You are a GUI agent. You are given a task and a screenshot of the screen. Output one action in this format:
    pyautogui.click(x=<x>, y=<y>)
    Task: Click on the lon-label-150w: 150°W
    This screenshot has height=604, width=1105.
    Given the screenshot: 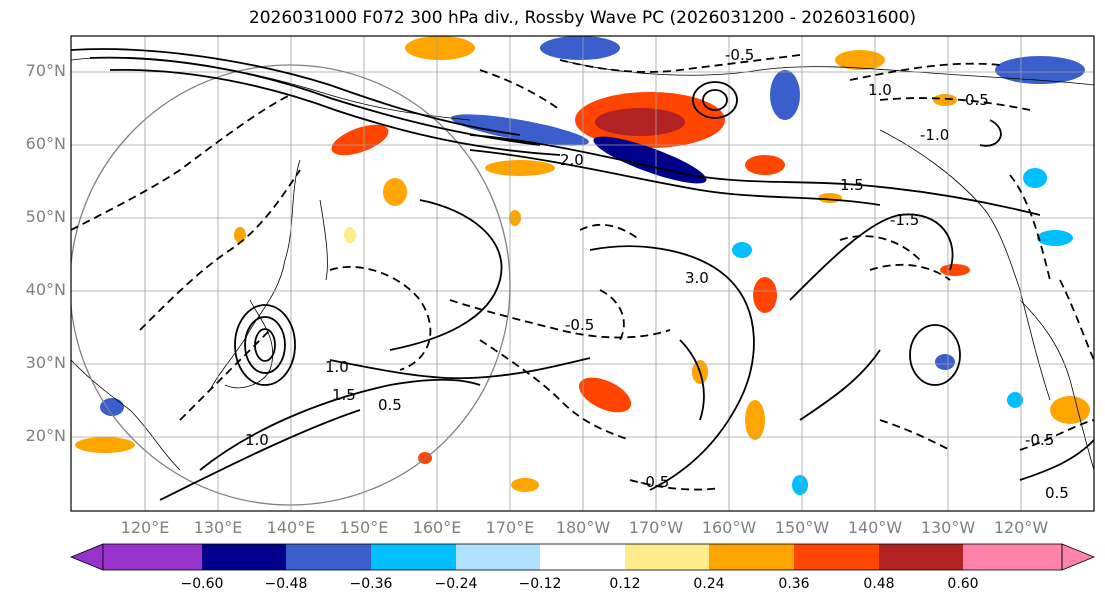 What is the action you would take?
    pyautogui.click(x=802, y=527)
    